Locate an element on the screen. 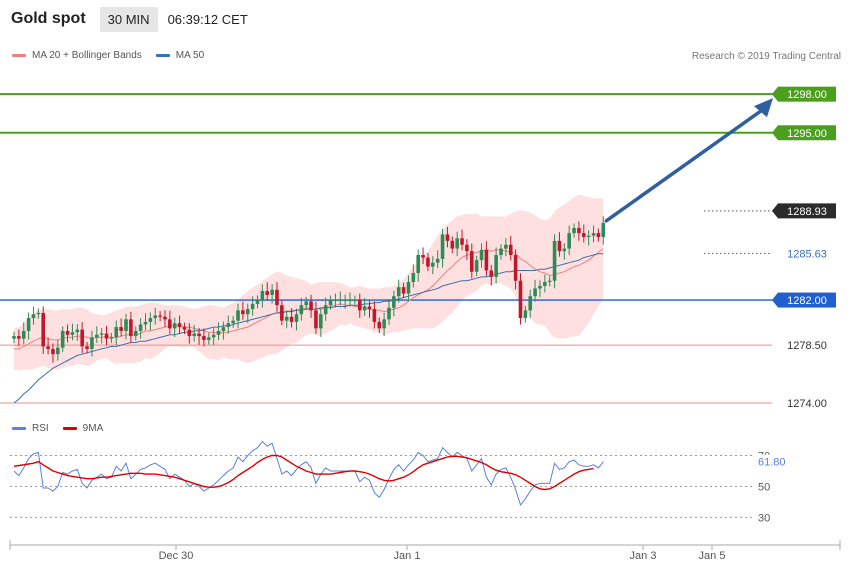 This screenshot has height=576, width=850. x-tick-label: Jan 1 is located at coordinates (407, 556).